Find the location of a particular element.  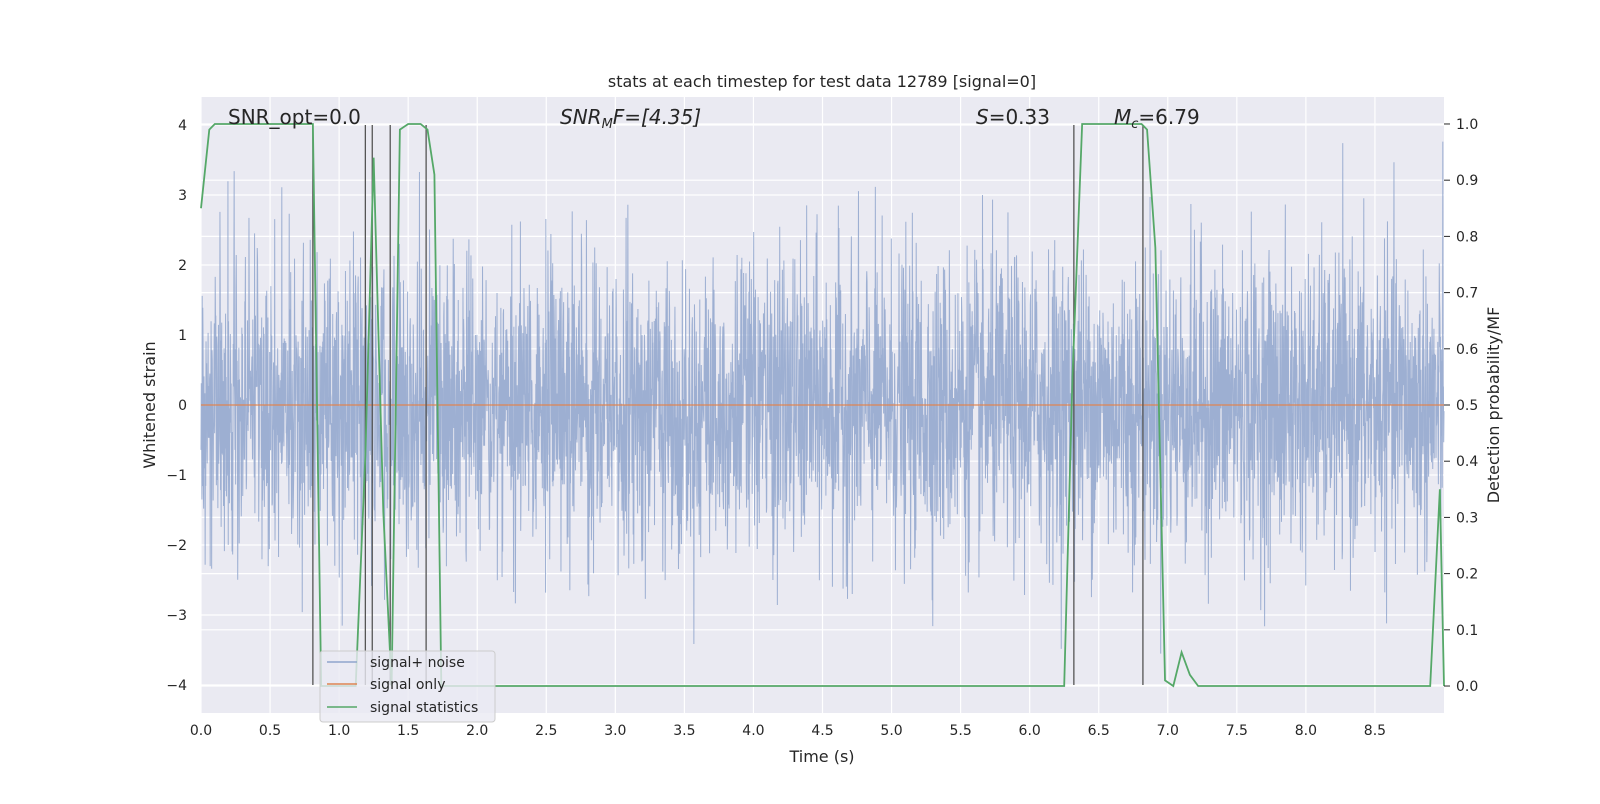

annotation-s-label: S is located at coordinates (982, 117).